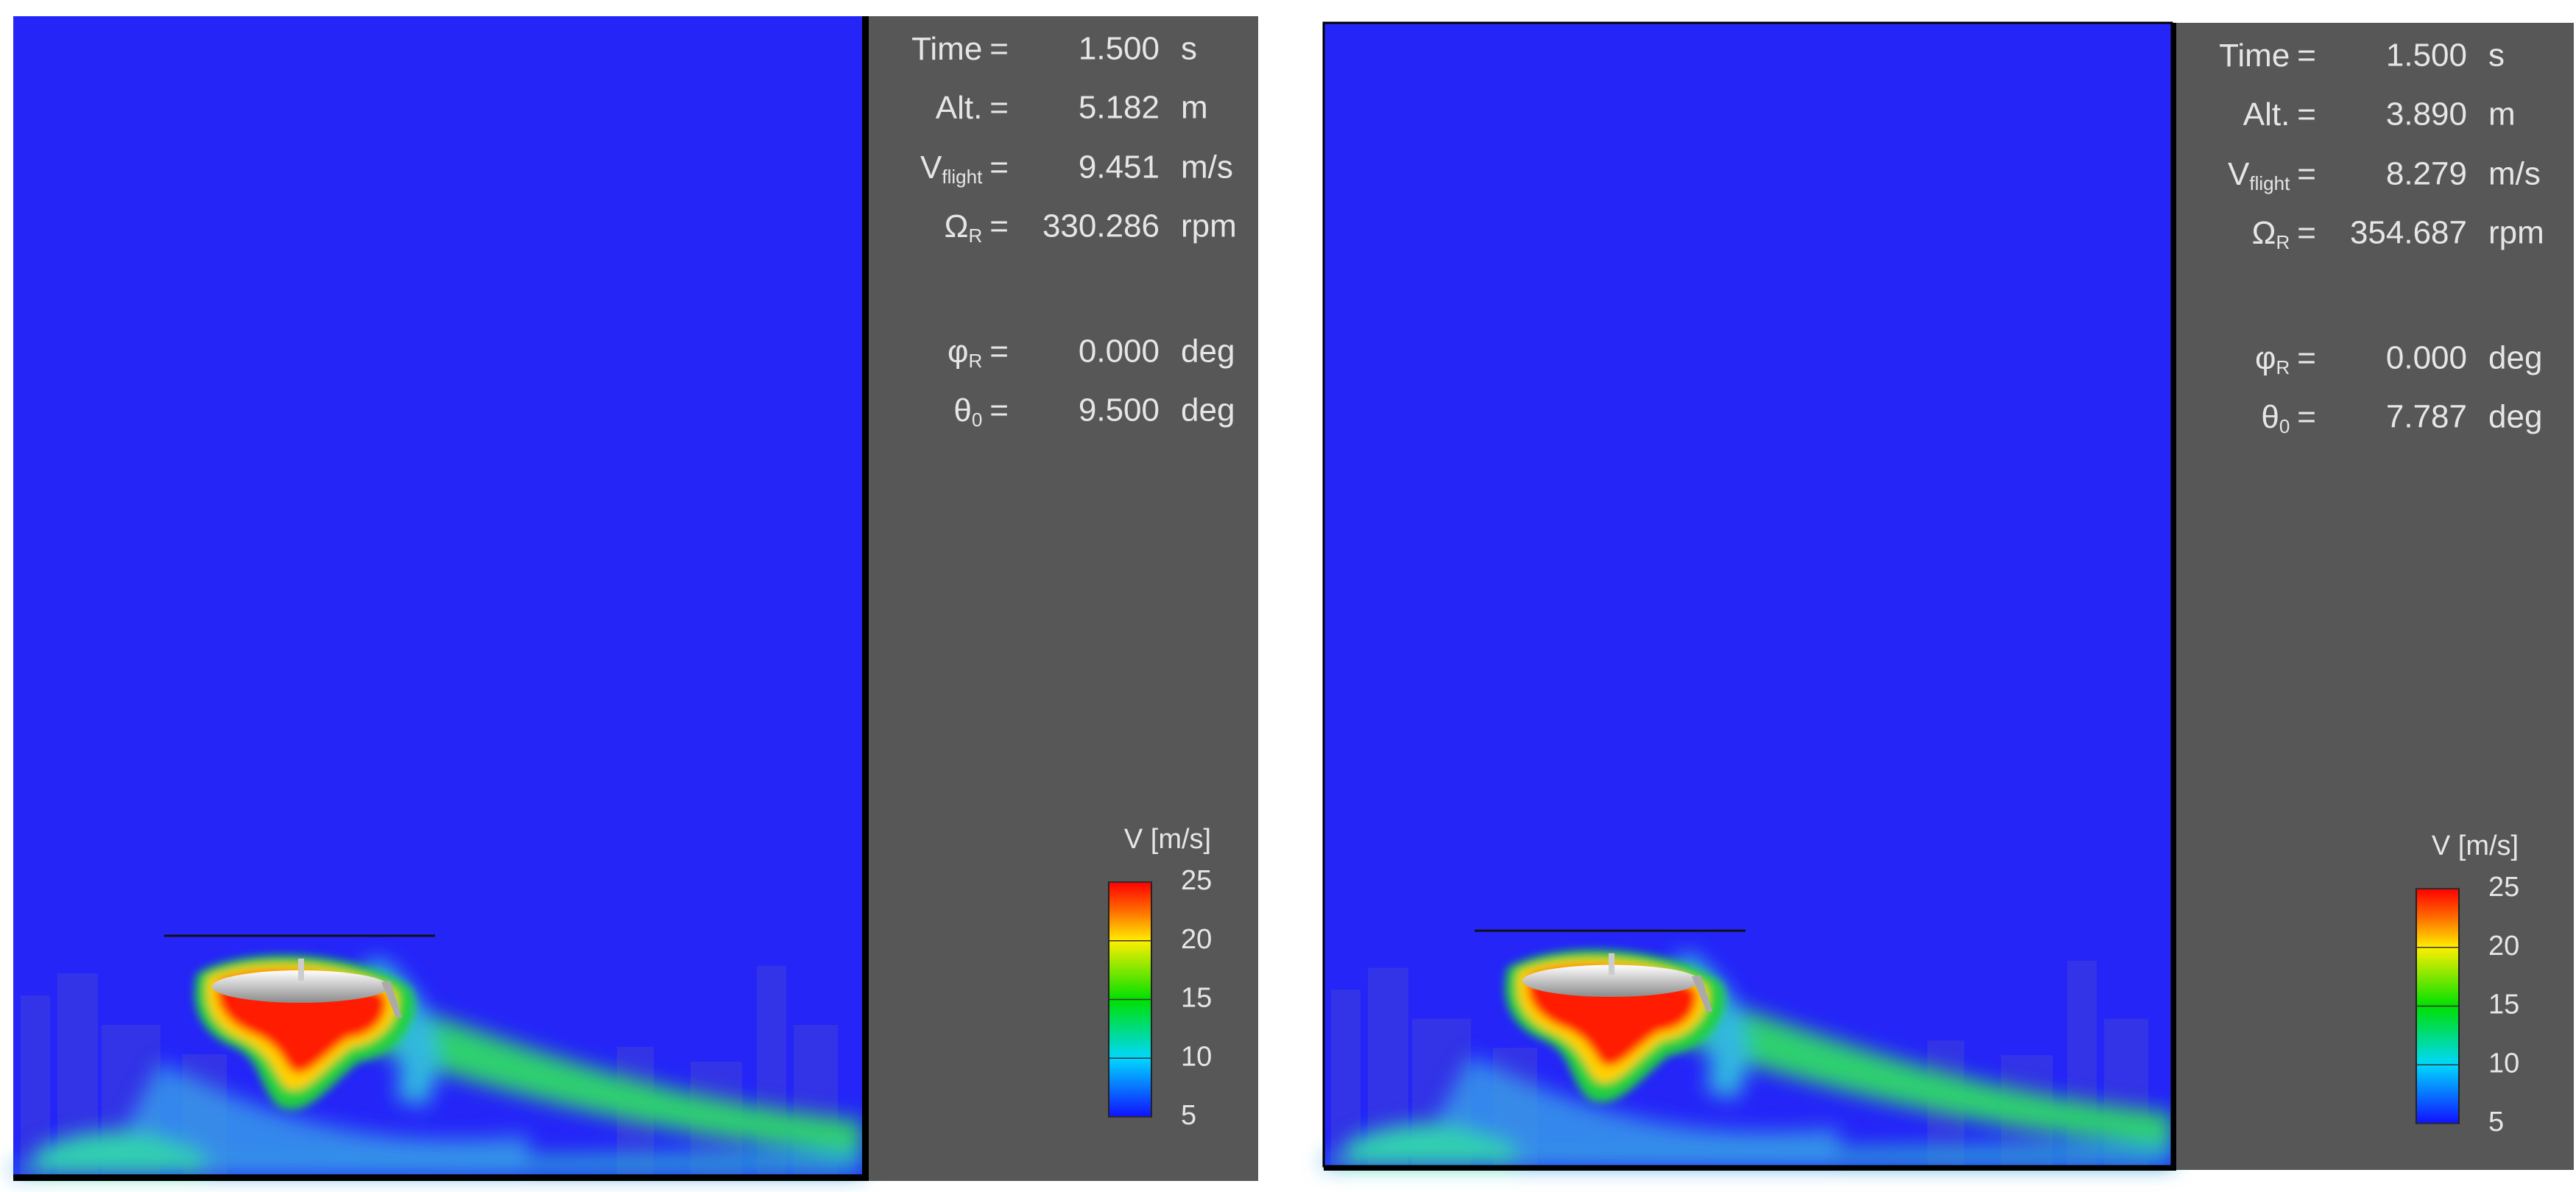 The height and width of the screenshot is (1192, 2576). Describe the element at coordinates (2426, 417) in the screenshot. I see `readout-value: 7.787` at that location.